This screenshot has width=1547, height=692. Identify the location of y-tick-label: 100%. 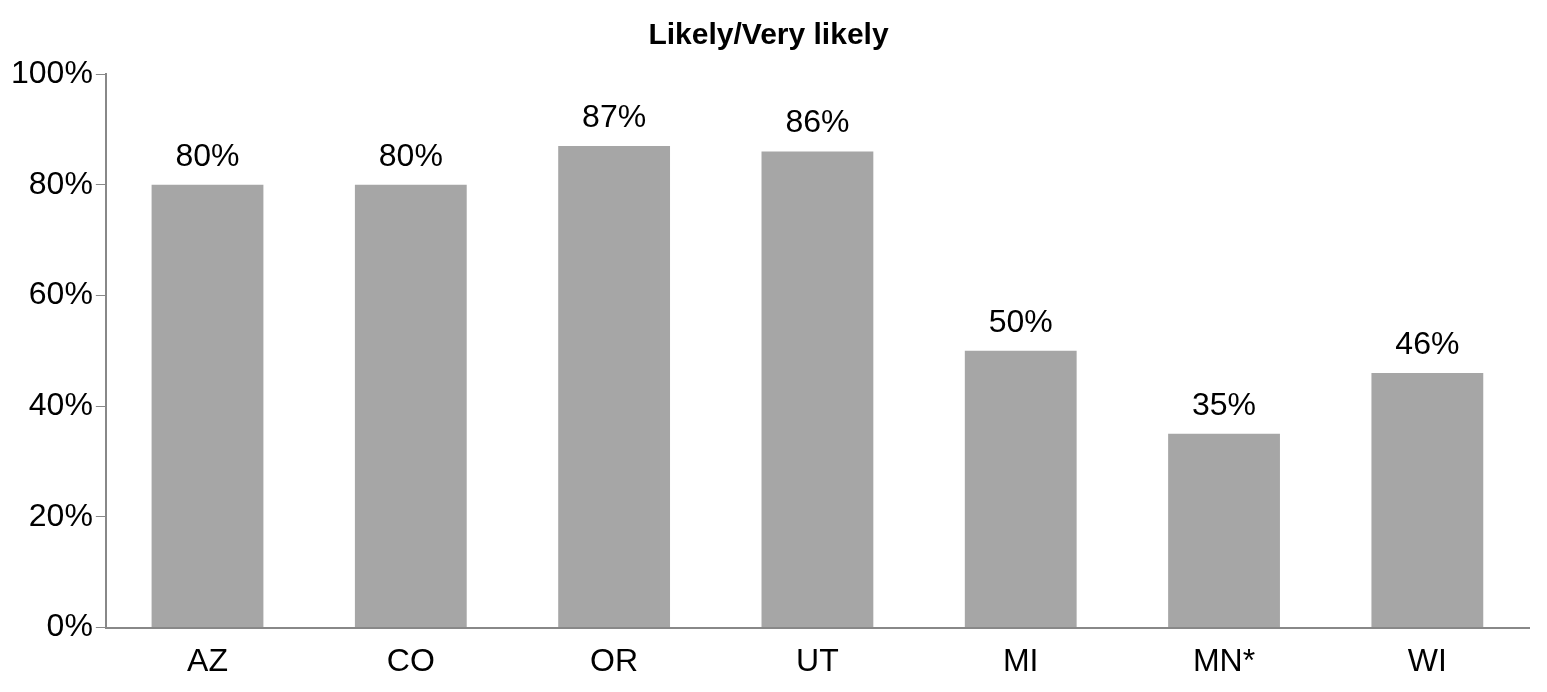
(52, 71).